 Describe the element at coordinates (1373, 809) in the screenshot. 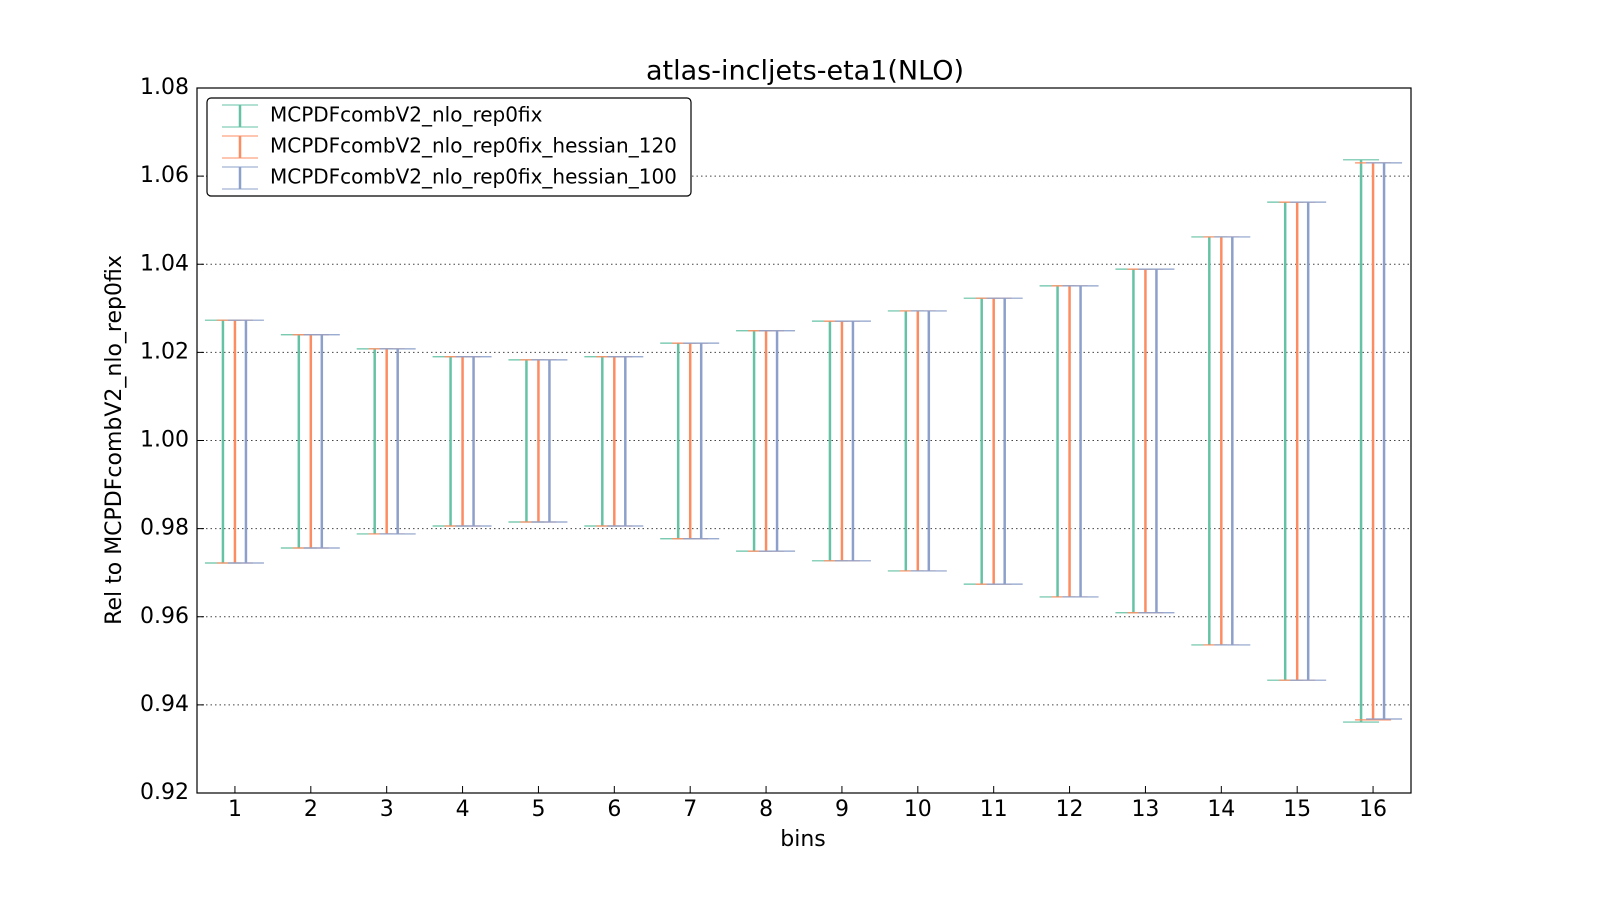

I see `x-tick-label: 16` at that location.